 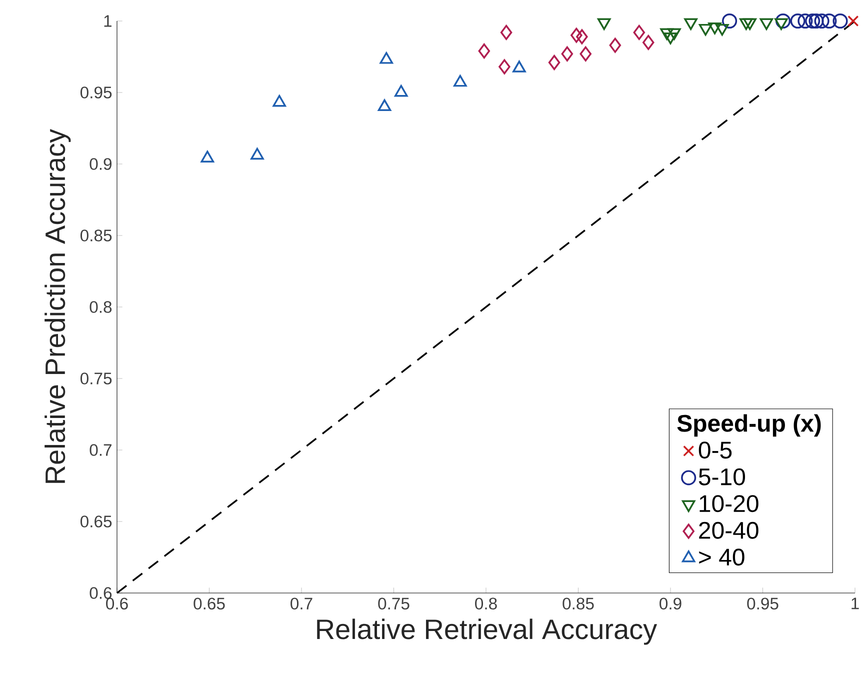 What do you see at coordinates (762, 604) in the screenshot?
I see `x-tick-label: 0.95` at bounding box center [762, 604].